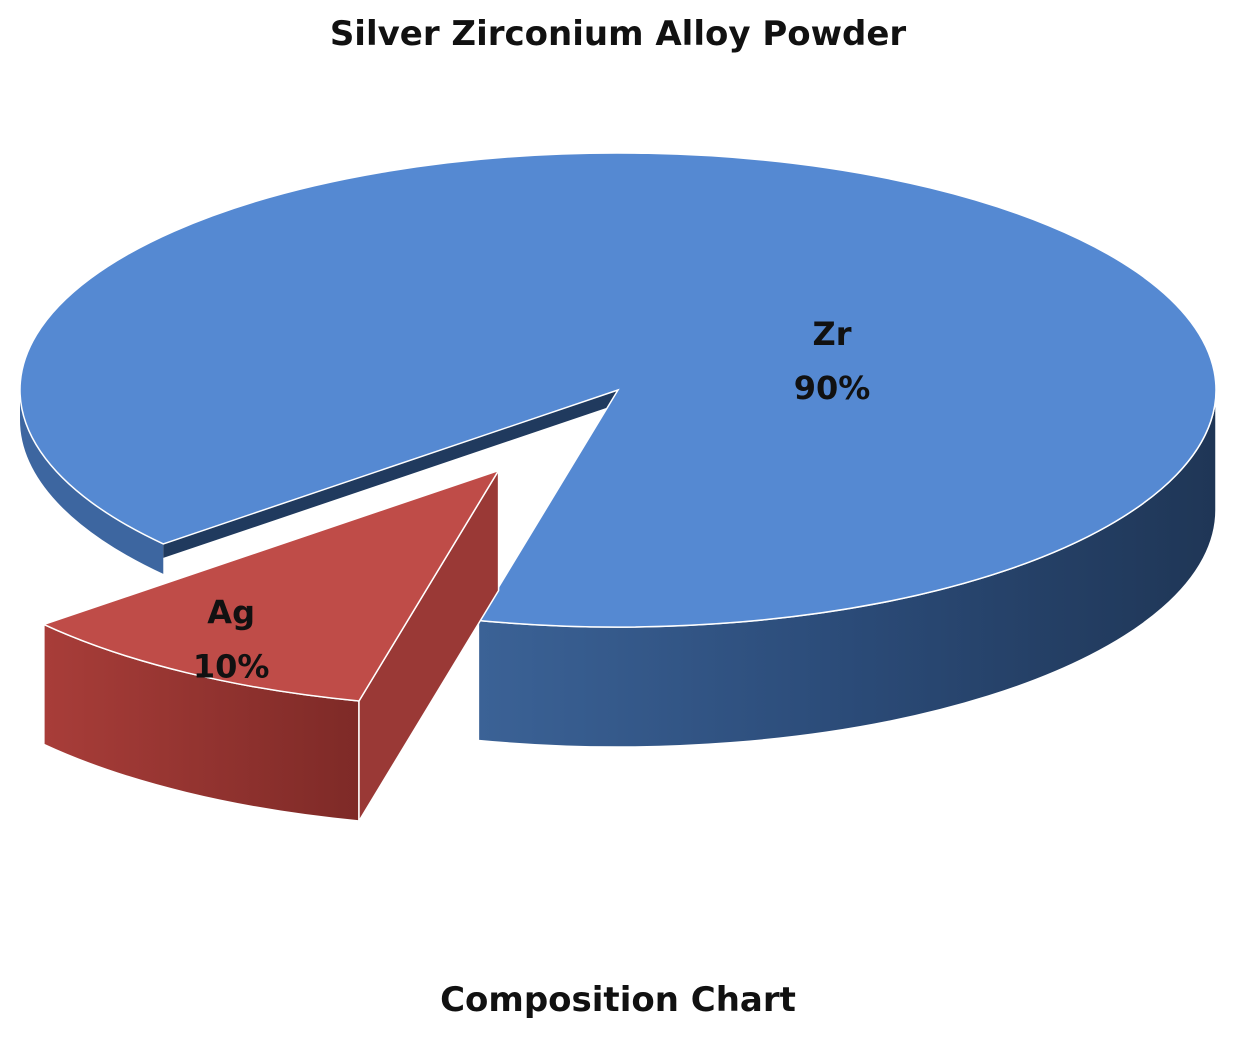 The image size is (1236, 1048). What do you see at coordinates (618, 34) in the screenshot?
I see `chart-title: Silver Zirconium Alloy Powder` at bounding box center [618, 34].